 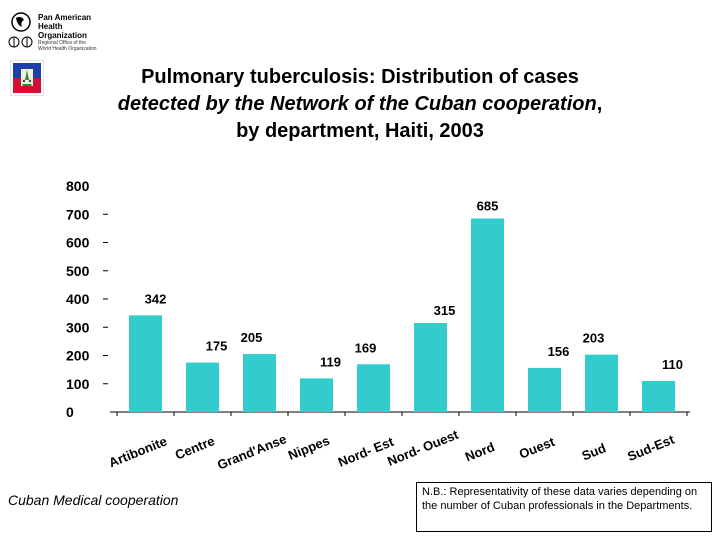 I want to click on y-tick-label: 500, so click(x=78, y=271).